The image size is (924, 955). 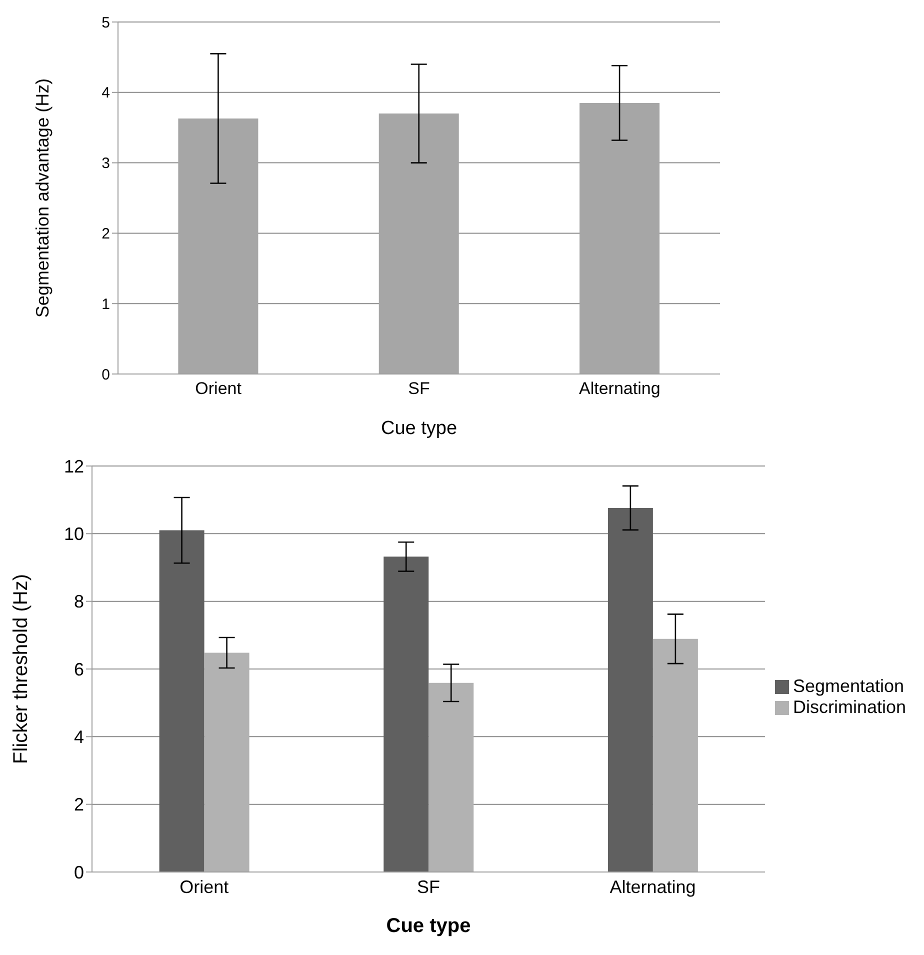 What do you see at coordinates (106, 304) in the screenshot?
I see `y-tick-label: 1` at bounding box center [106, 304].